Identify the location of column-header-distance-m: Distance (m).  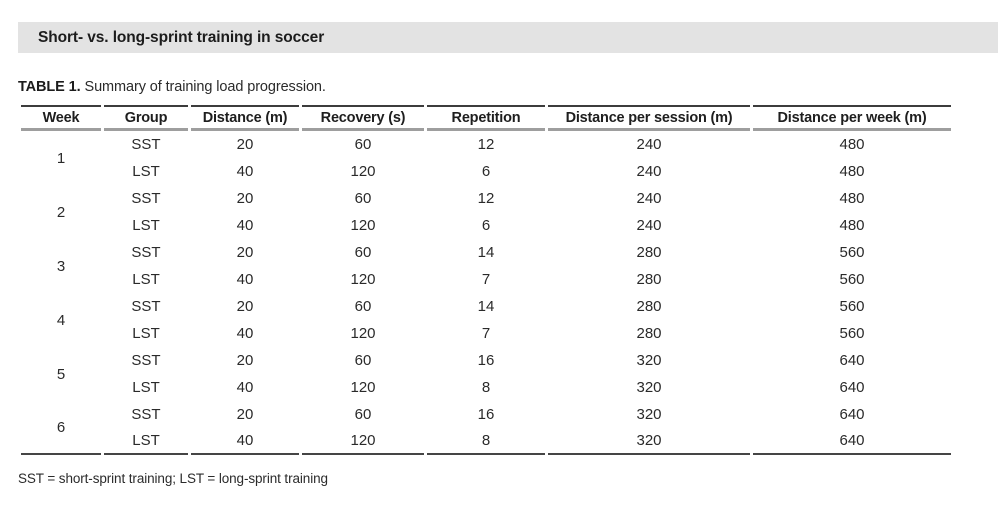
(245, 118).